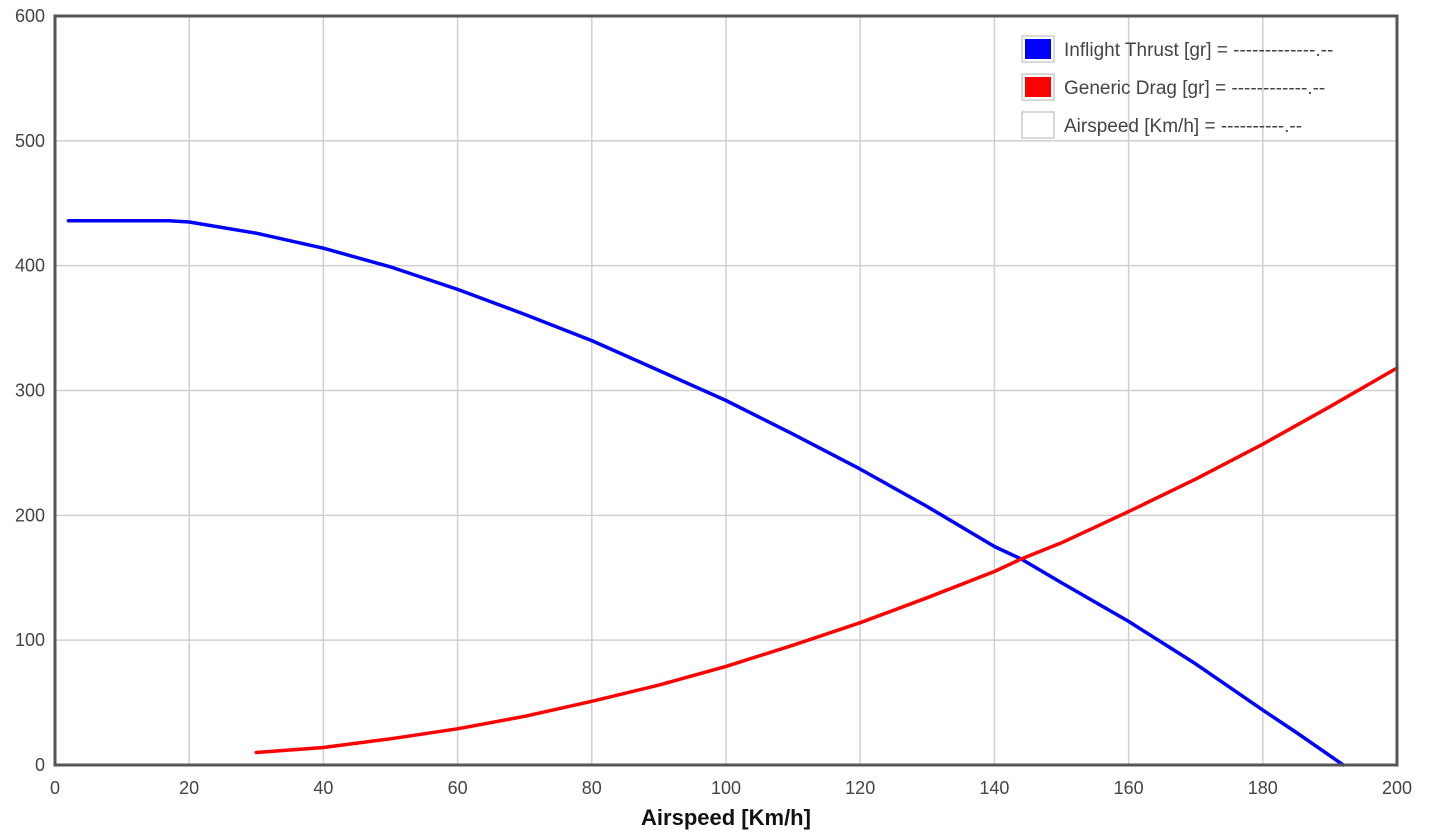 Image resolution: width=1433 pixels, height=833 pixels. I want to click on legend-label: Generic Drag [gr] = ------------.--, so click(1194, 88).